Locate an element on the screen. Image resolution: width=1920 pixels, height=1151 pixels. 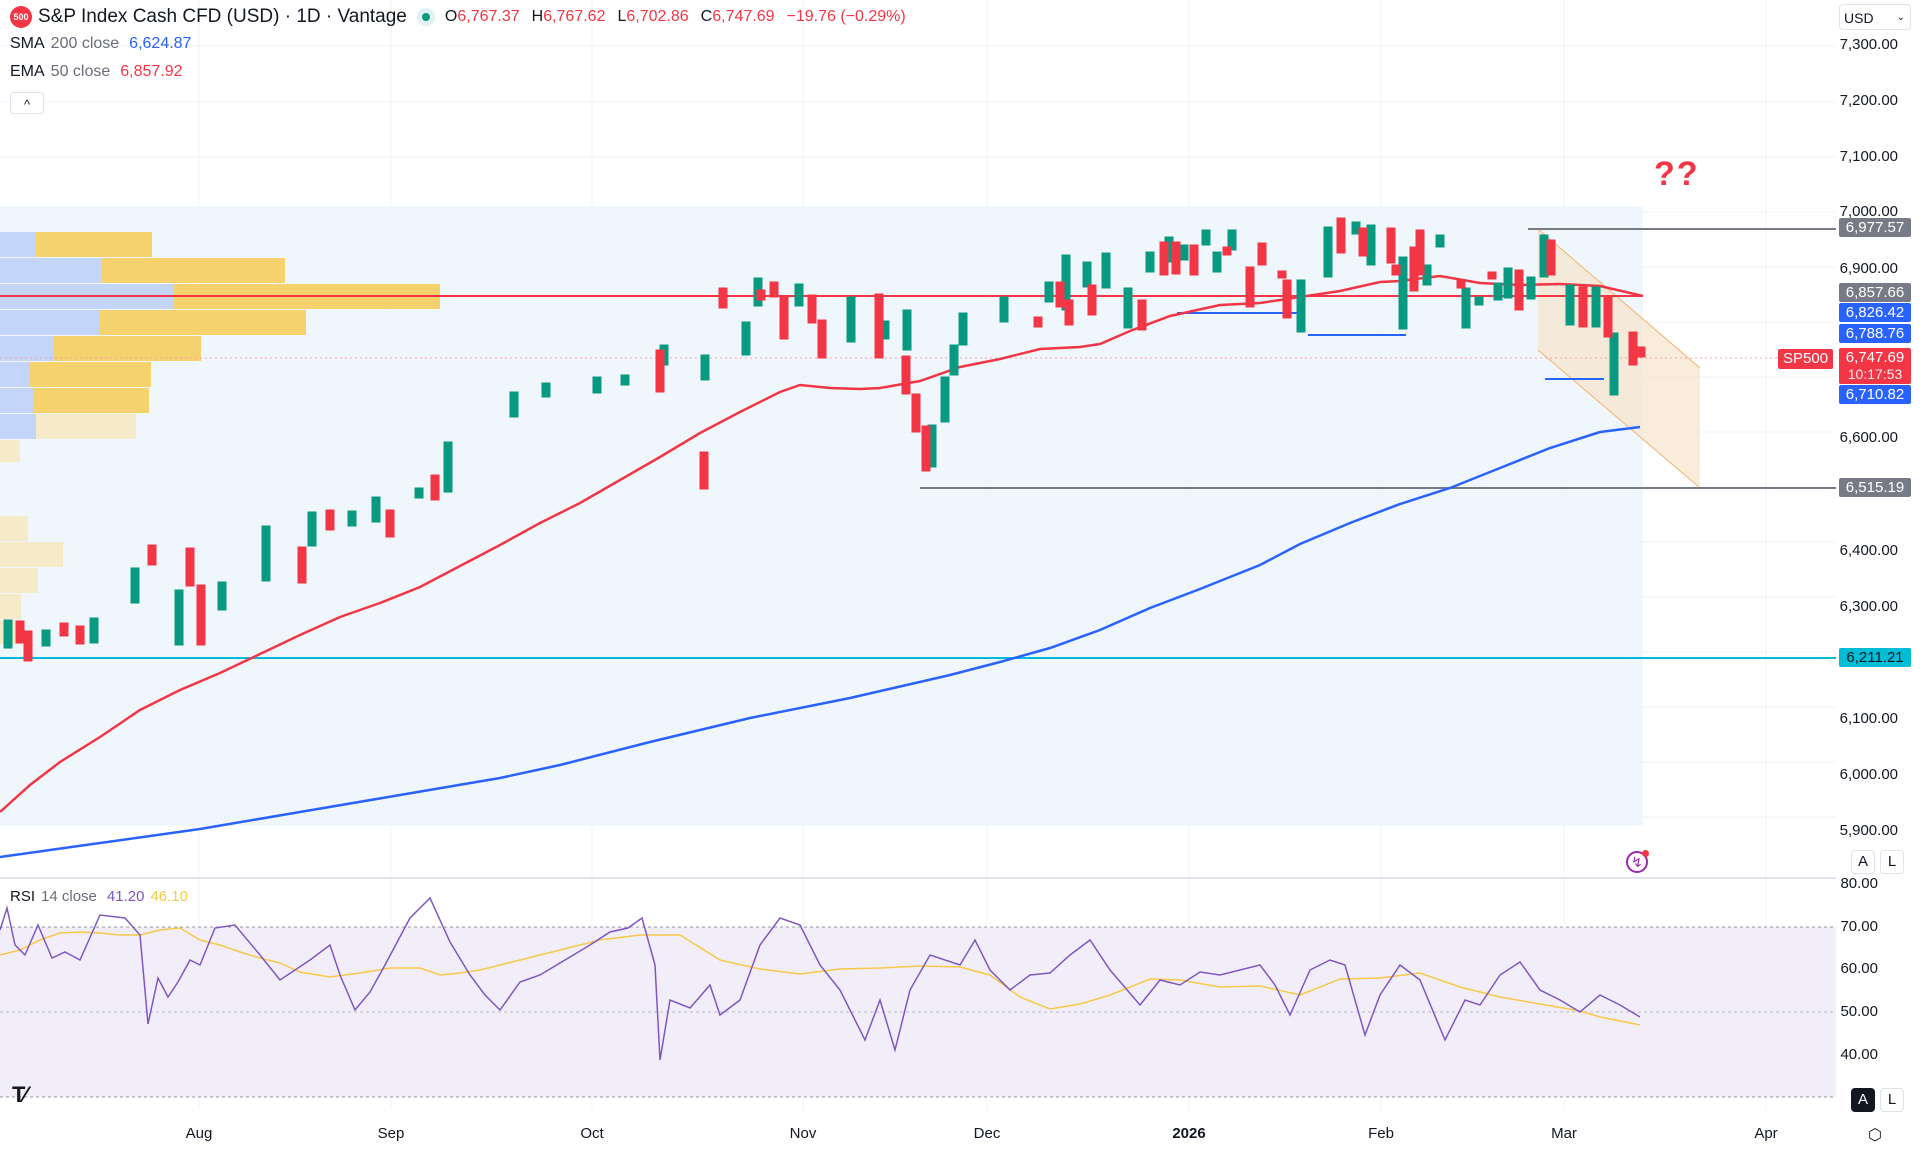
rsi-legend: RSI 14 close 41.20 46.10 is located at coordinates (99, 896).